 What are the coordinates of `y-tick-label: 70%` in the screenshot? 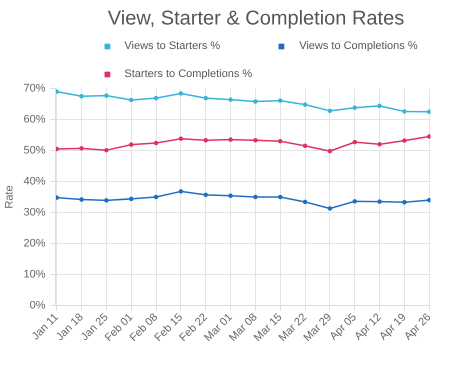 It's located at (34, 88).